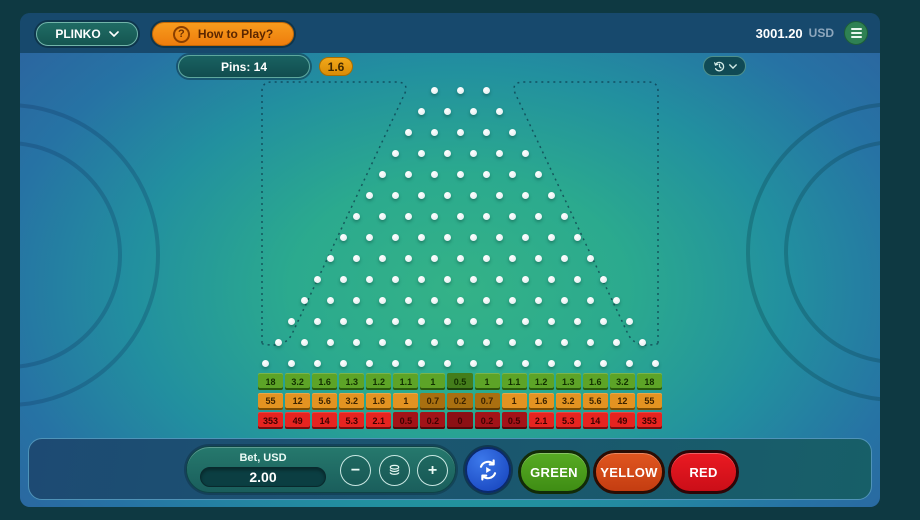 The height and width of the screenshot is (520, 920). I want to click on multiplier-cell: 12, so click(298, 401).